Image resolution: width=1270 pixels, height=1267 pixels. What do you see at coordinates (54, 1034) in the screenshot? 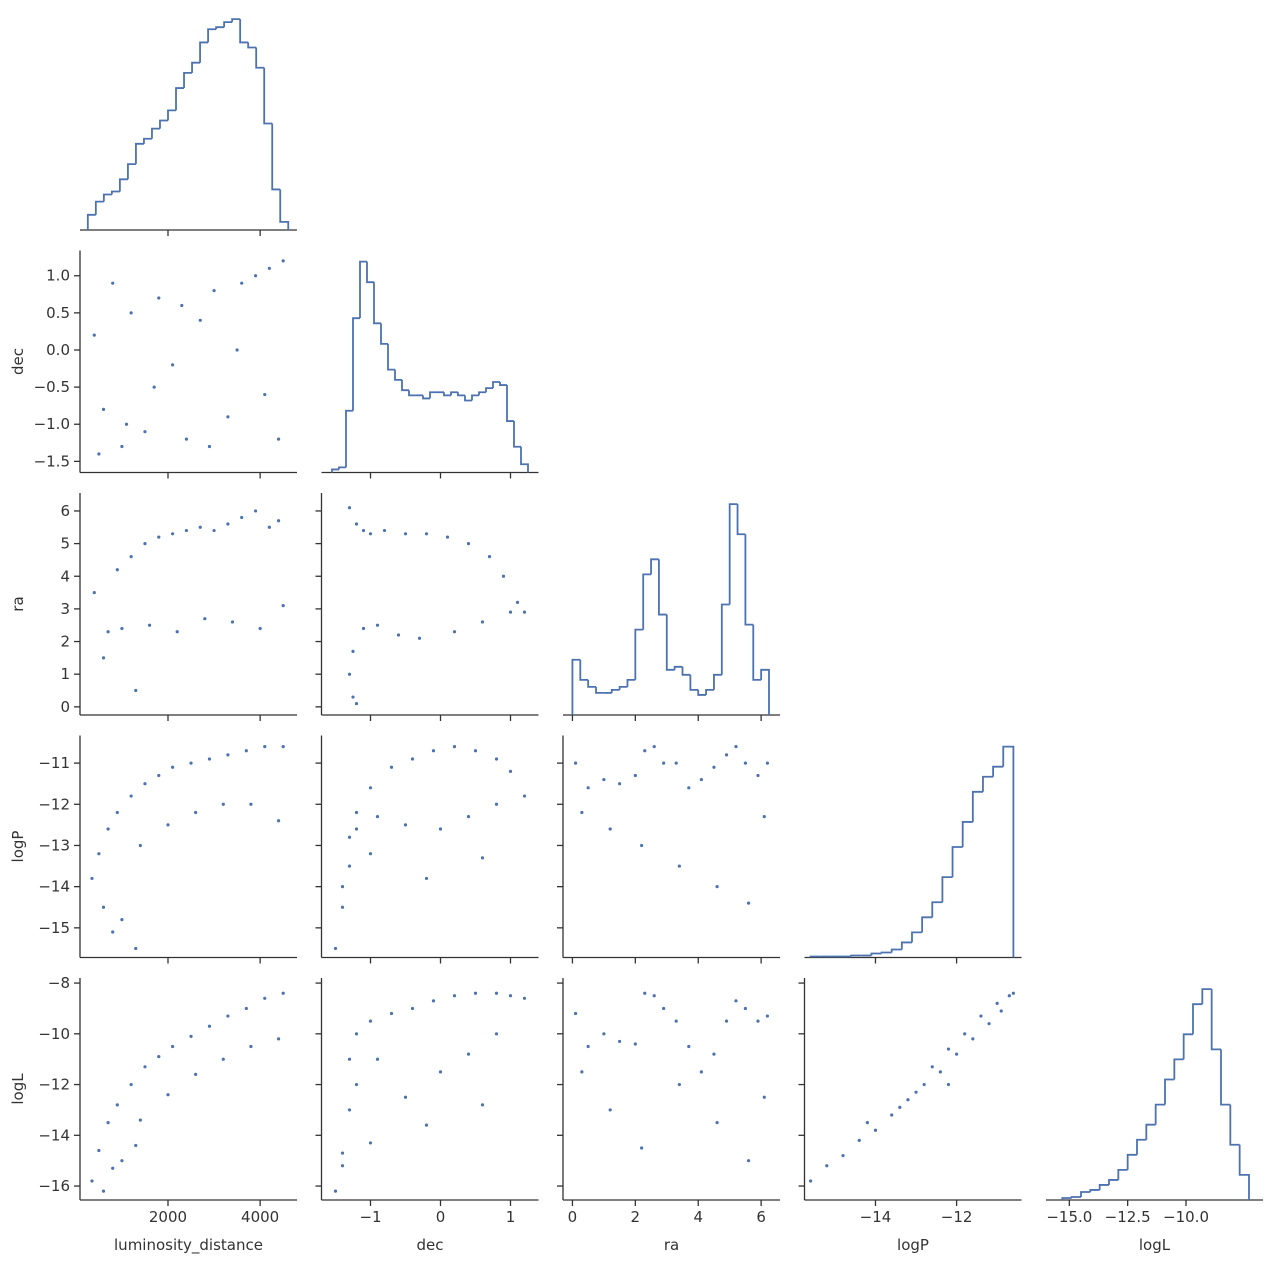
I see `y-tick-label: −10` at bounding box center [54, 1034].